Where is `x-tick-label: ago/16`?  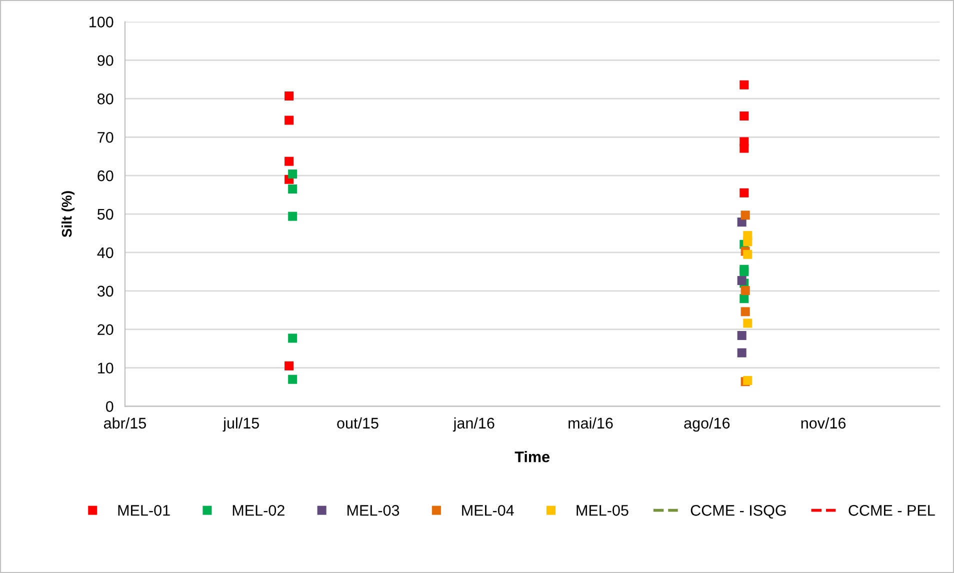 x-tick-label: ago/16 is located at coordinates (707, 424).